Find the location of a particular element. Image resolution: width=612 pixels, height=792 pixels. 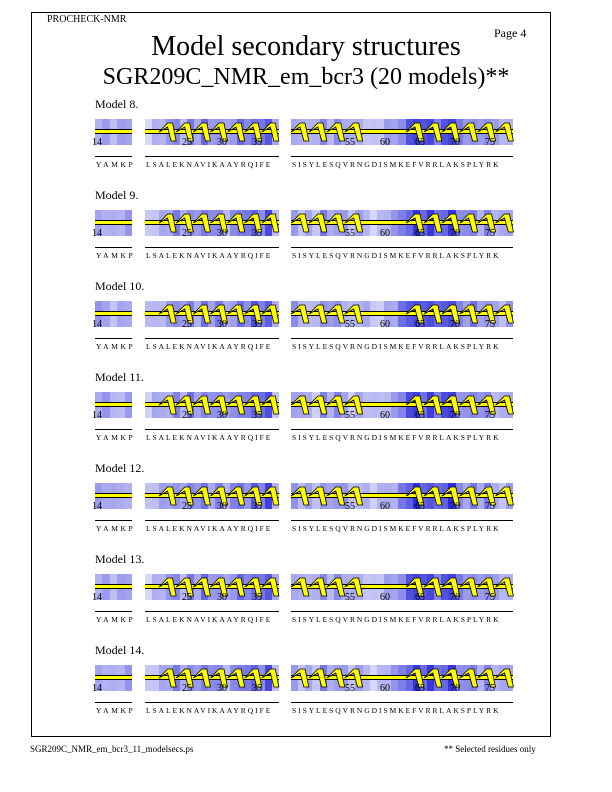

program-name: PROCHECK-NMR is located at coordinates (87, 19).